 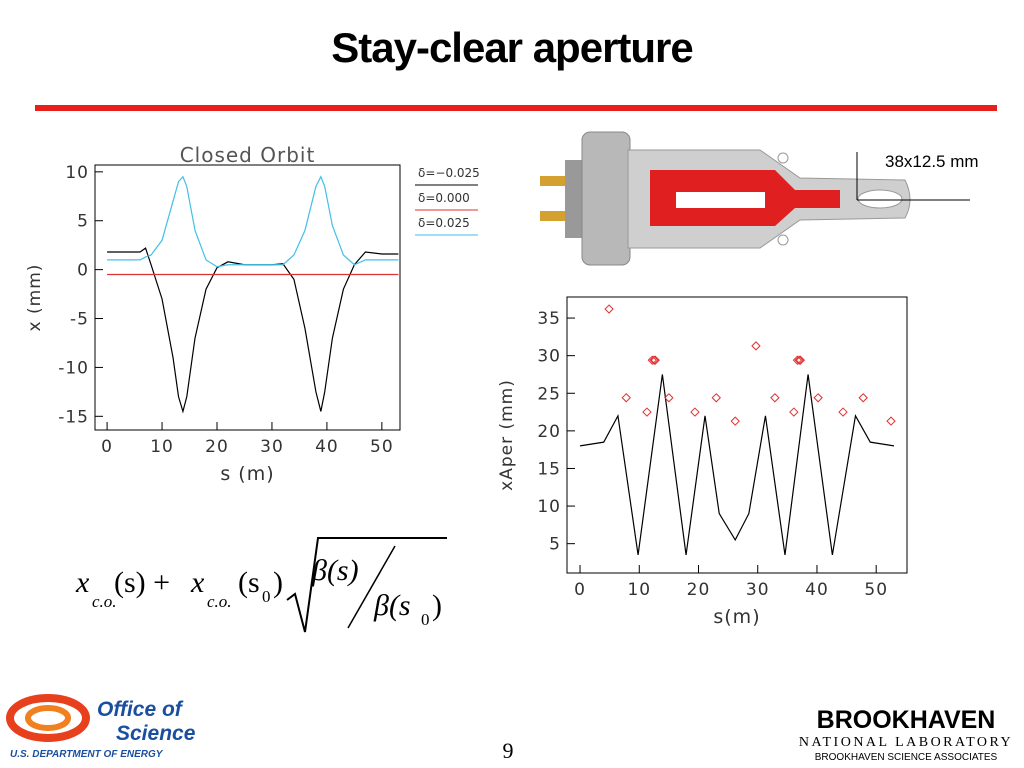 I want to click on dimension-label: 38x12.5 mm, so click(x=932, y=161).